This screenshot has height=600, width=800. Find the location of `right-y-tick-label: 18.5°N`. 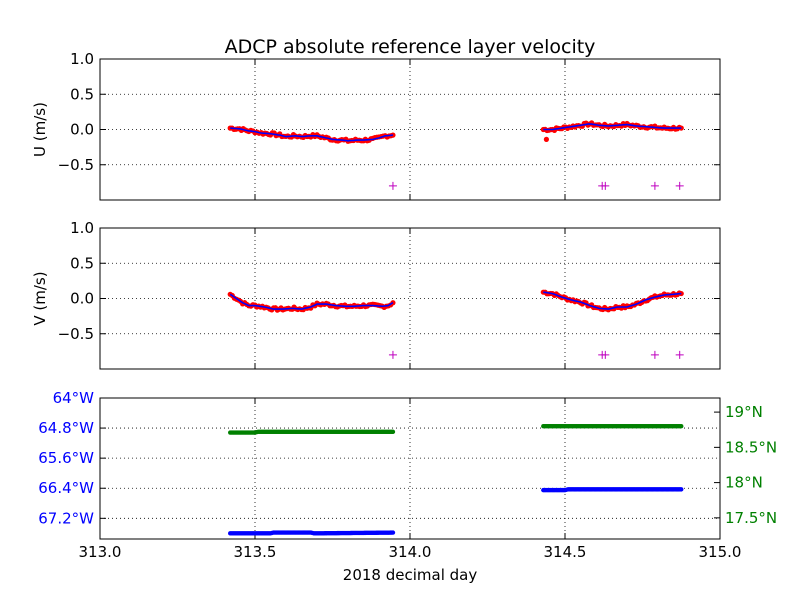

right-y-tick-label: 18.5°N is located at coordinates (751, 447).